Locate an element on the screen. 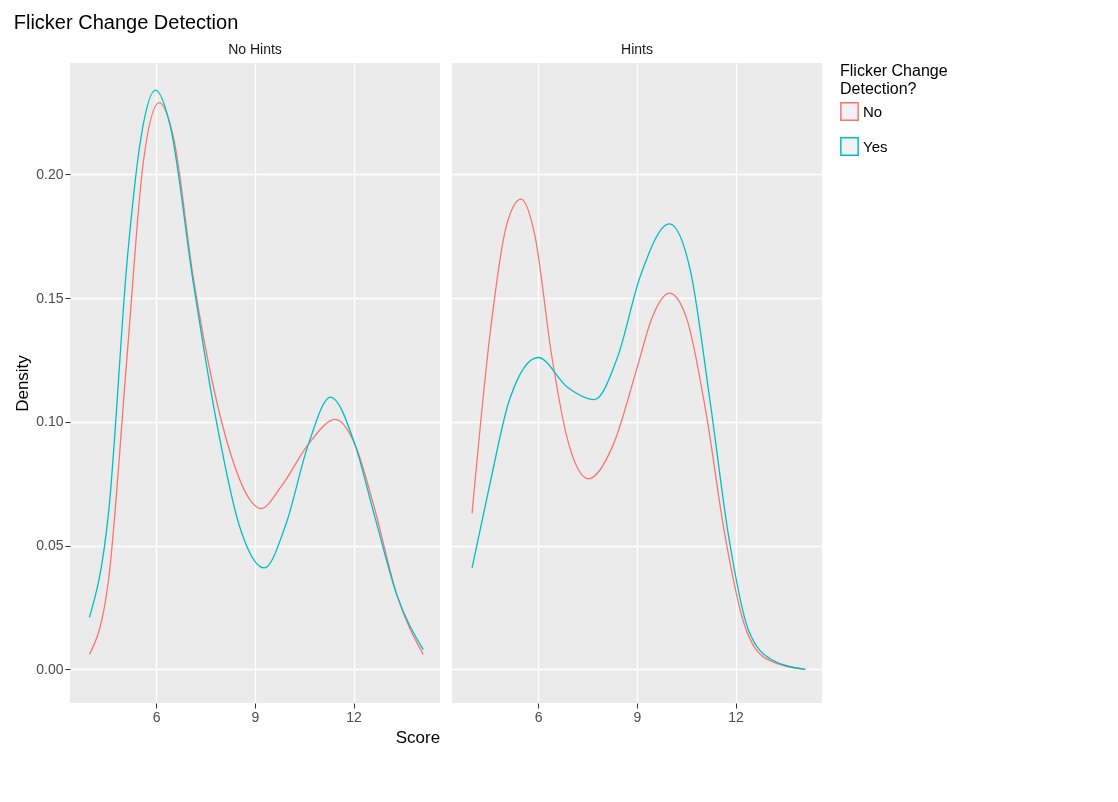  chart-subtitle: Hints is located at coordinates (637, 49).